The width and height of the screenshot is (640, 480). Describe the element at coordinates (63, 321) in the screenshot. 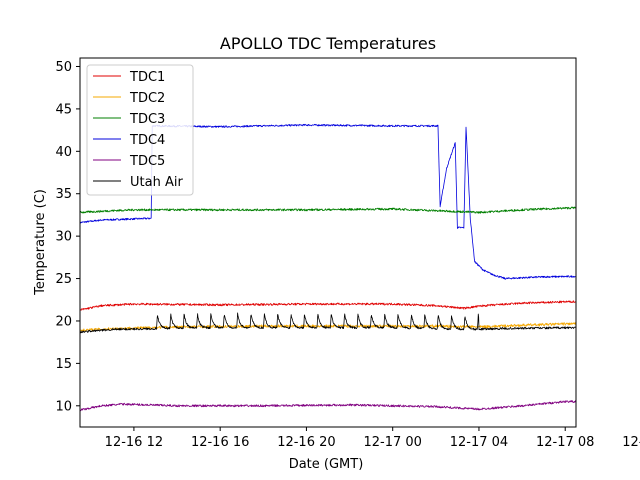

I see `y-tick-label: 20` at that location.